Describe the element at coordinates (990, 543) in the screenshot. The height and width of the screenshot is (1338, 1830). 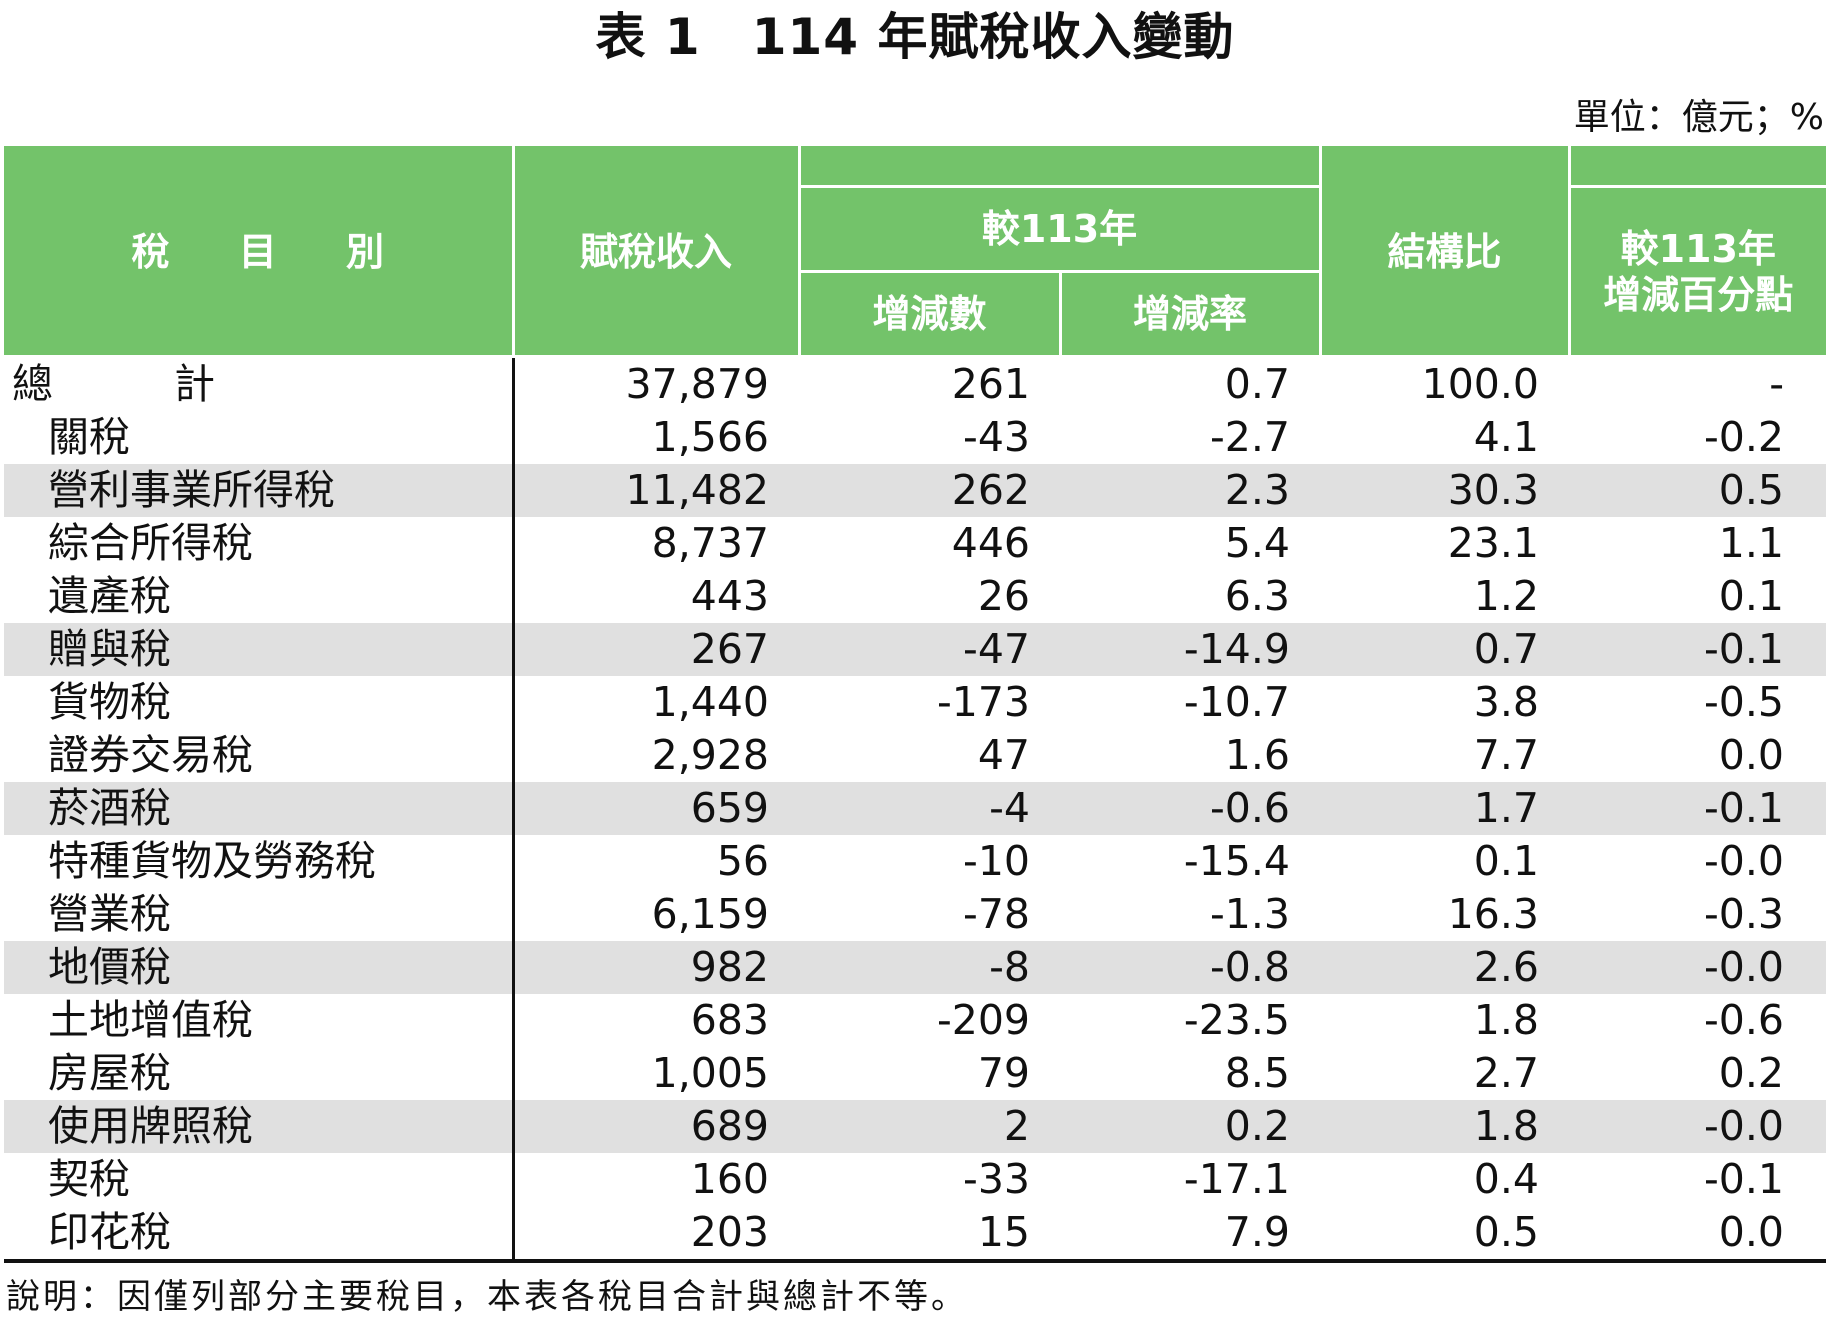
I see `change-amount-value: 446` at that location.